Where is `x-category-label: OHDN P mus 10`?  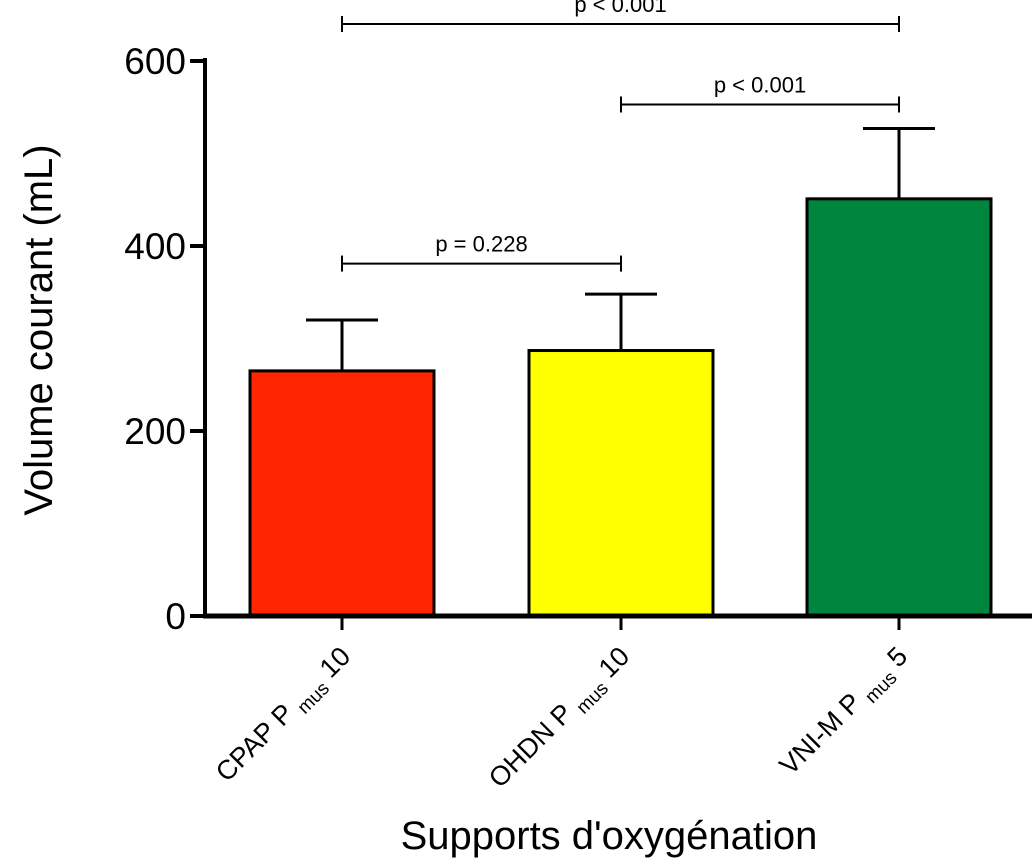 x-category-label: OHDN P mus 10 is located at coordinates (561, 719).